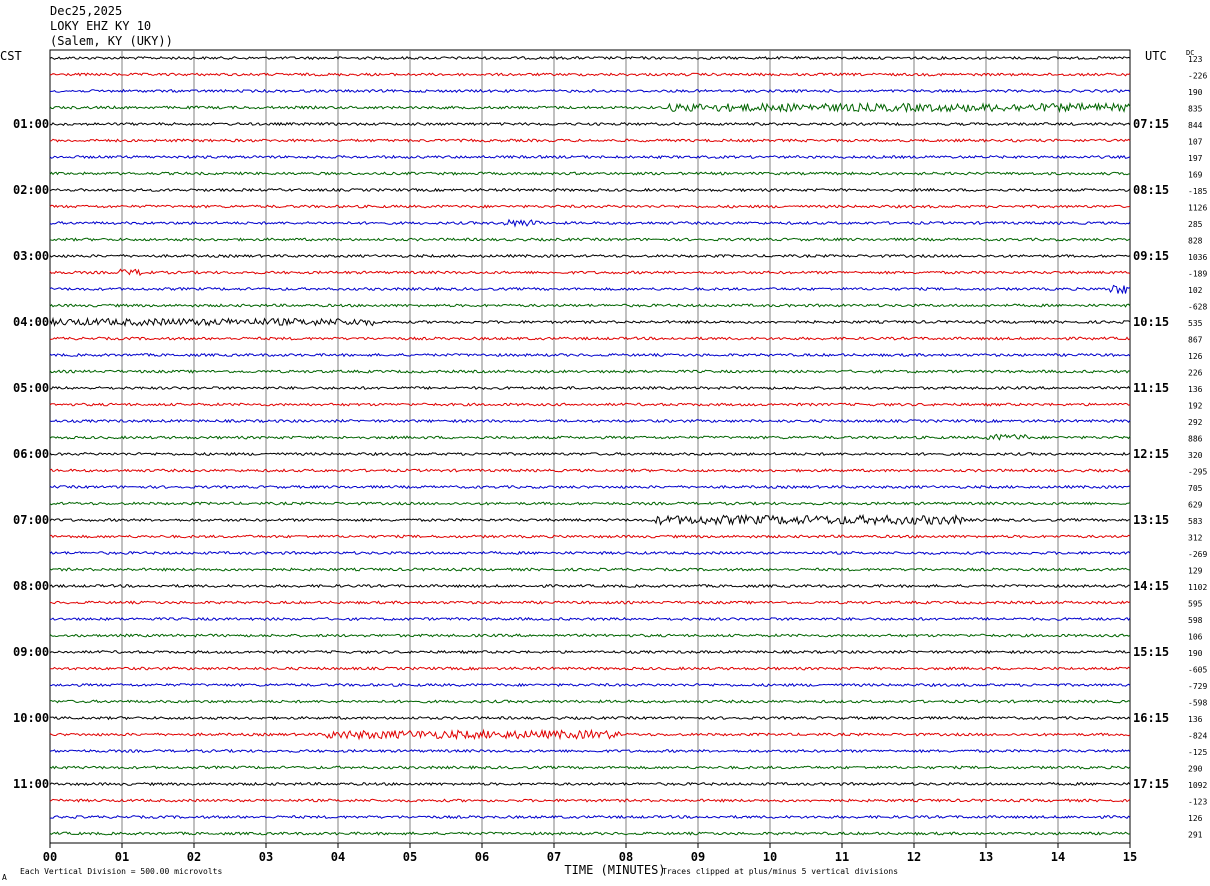 This screenshot has height=886, width=1210. I want to click on dc-offset-label: -729, so click(1197, 686).